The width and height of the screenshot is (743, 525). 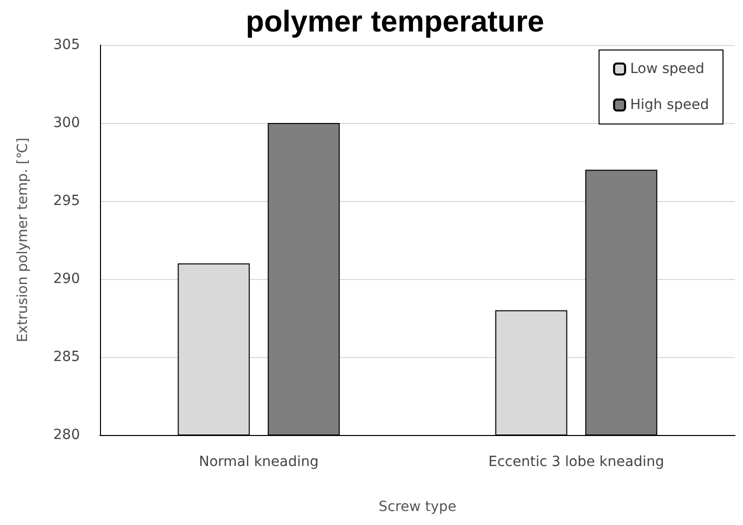 What do you see at coordinates (669, 105) in the screenshot?
I see `legend-label: High speed` at bounding box center [669, 105].